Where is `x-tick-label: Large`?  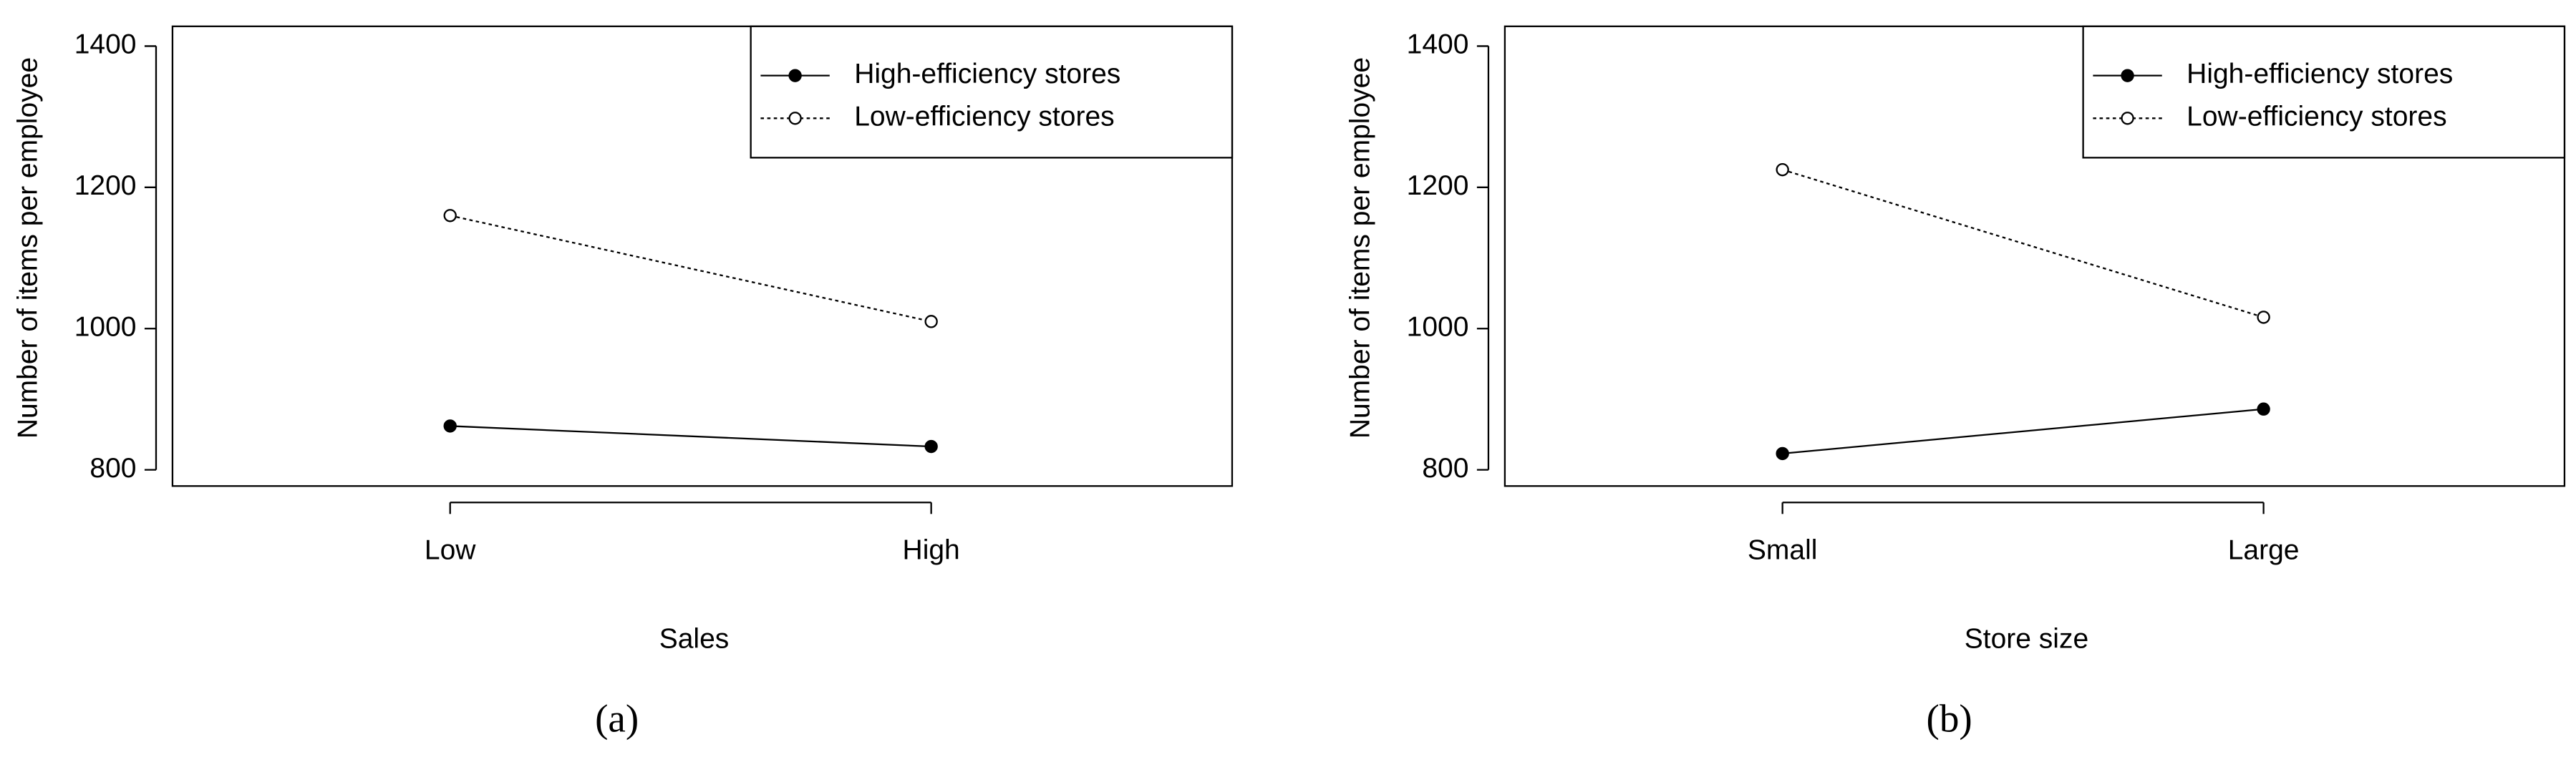
x-tick-label: Large is located at coordinates (2264, 549).